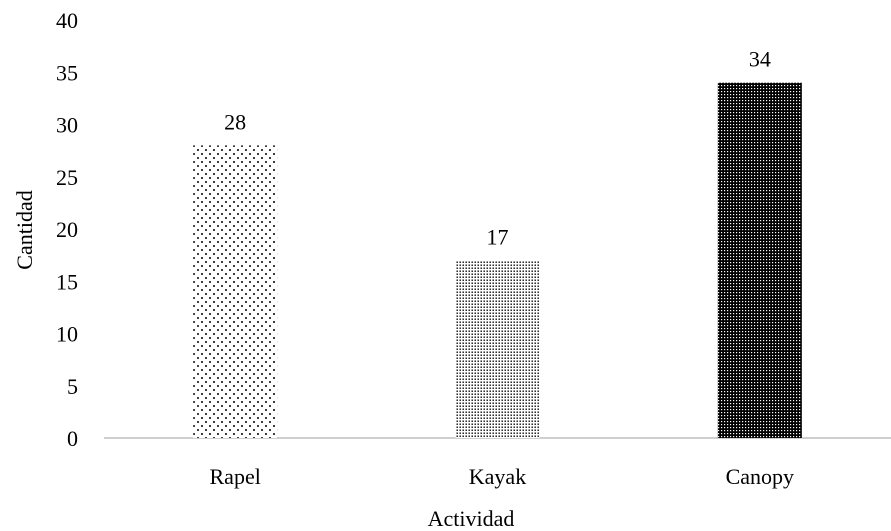 This screenshot has width=891, height=531. I want to click on y-tick-label: 5, so click(72, 386).